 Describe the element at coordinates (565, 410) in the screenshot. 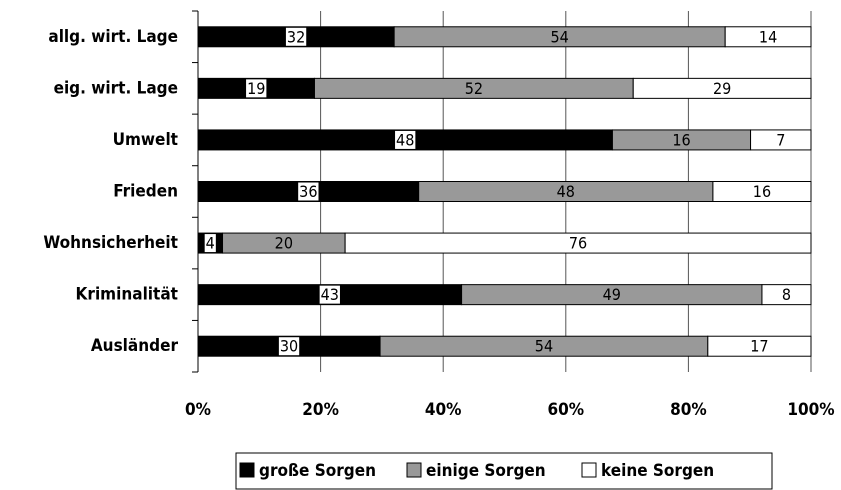

I see `x-tick-label: 60%` at that location.